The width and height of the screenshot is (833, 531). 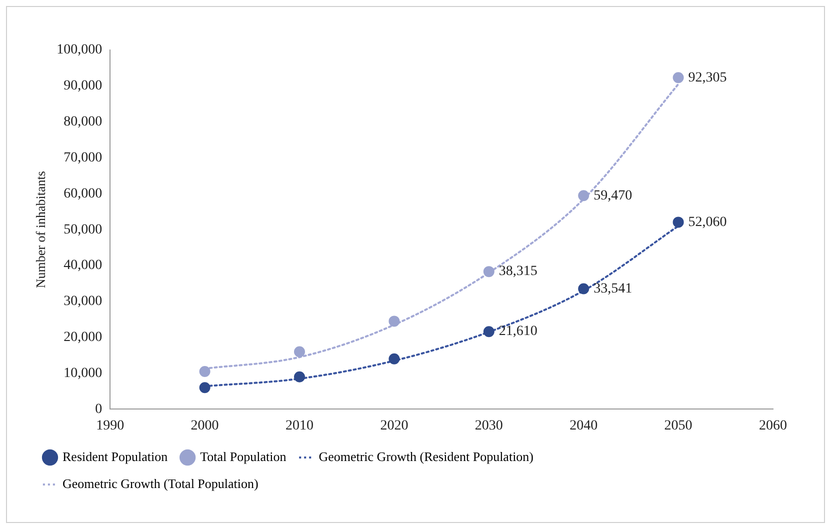 What do you see at coordinates (83, 266) in the screenshot?
I see `y-tick-label: 40,000` at bounding box center [83, 266].